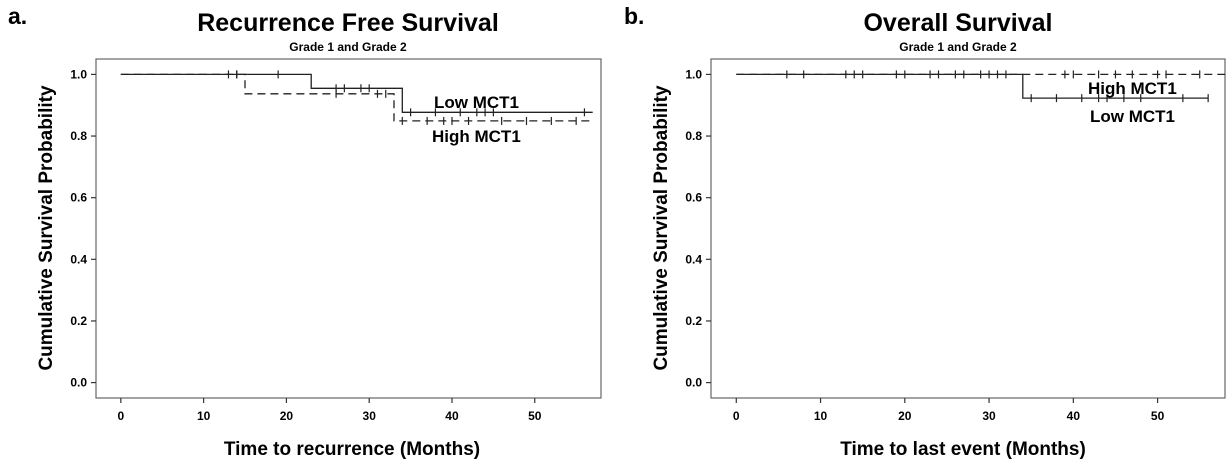  What do you see at coordinates (693, 321) in the screenshot?
I see `panel-b-y-tick-label: 0.2` at bounding box center [693, 321].